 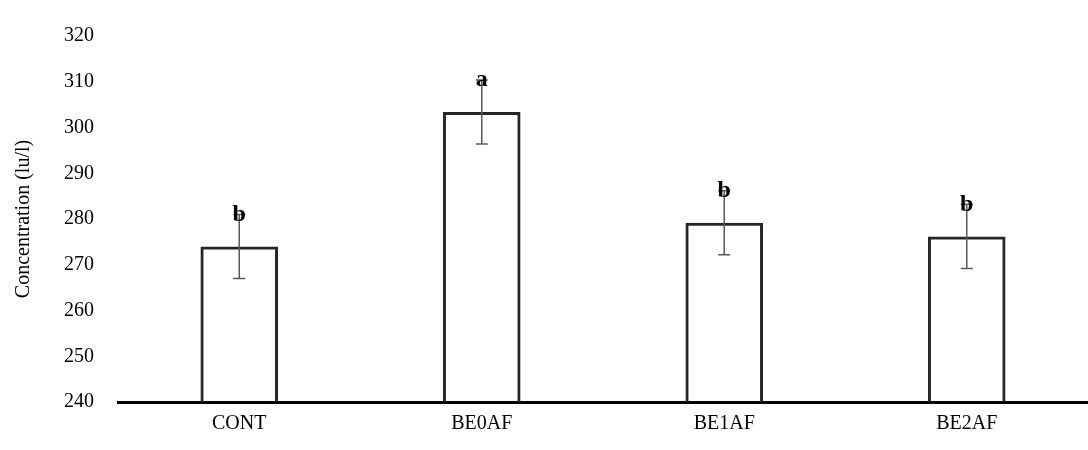 What do you see at coordinates (79, 308) in the screenshot?
I see `y-tick-label: 260` at bounding box center [79, 308].